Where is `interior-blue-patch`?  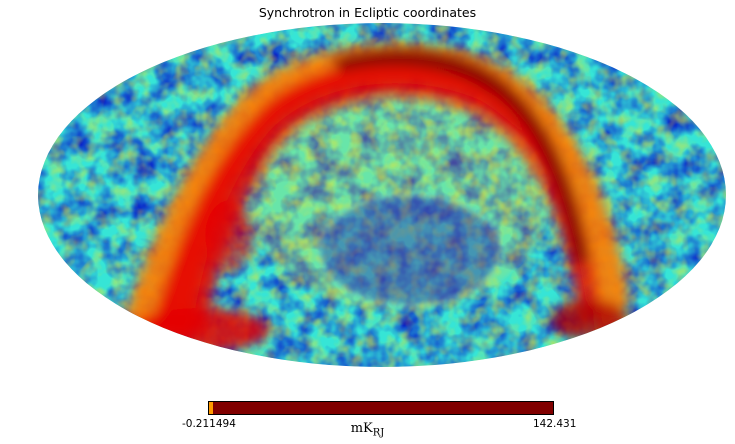
interior-blue-patch is located at coordinates (410, 250).